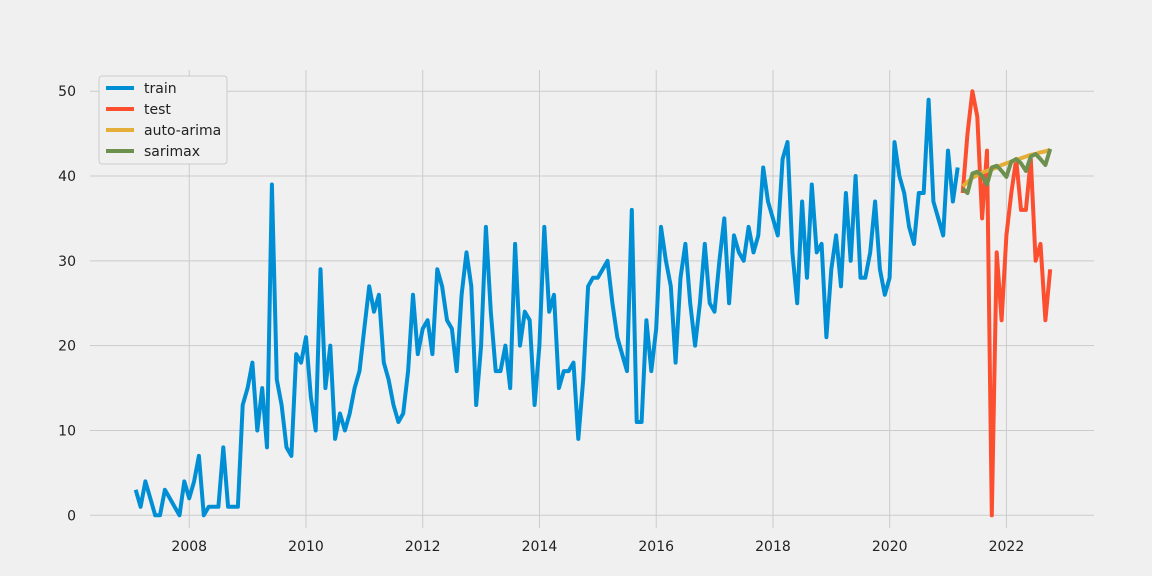  Describe the element at coordinates (306, 547) in the screenshot. I see `x-tick-label-2010: 2010` at that location.